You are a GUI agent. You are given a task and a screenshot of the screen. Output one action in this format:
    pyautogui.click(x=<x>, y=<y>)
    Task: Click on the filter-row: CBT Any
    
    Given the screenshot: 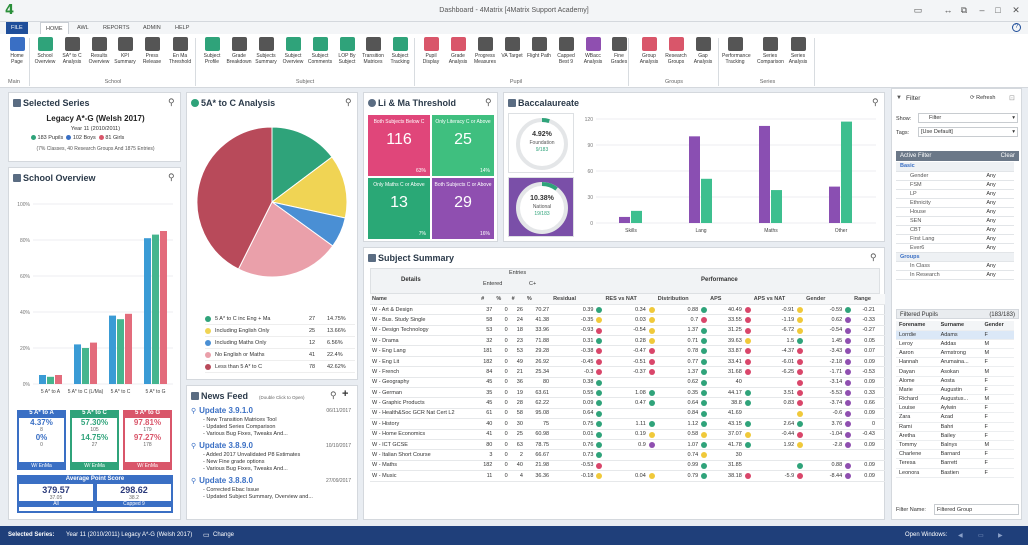 What is the action you would take?
    pyautogui.click(x=955, y=230)
    